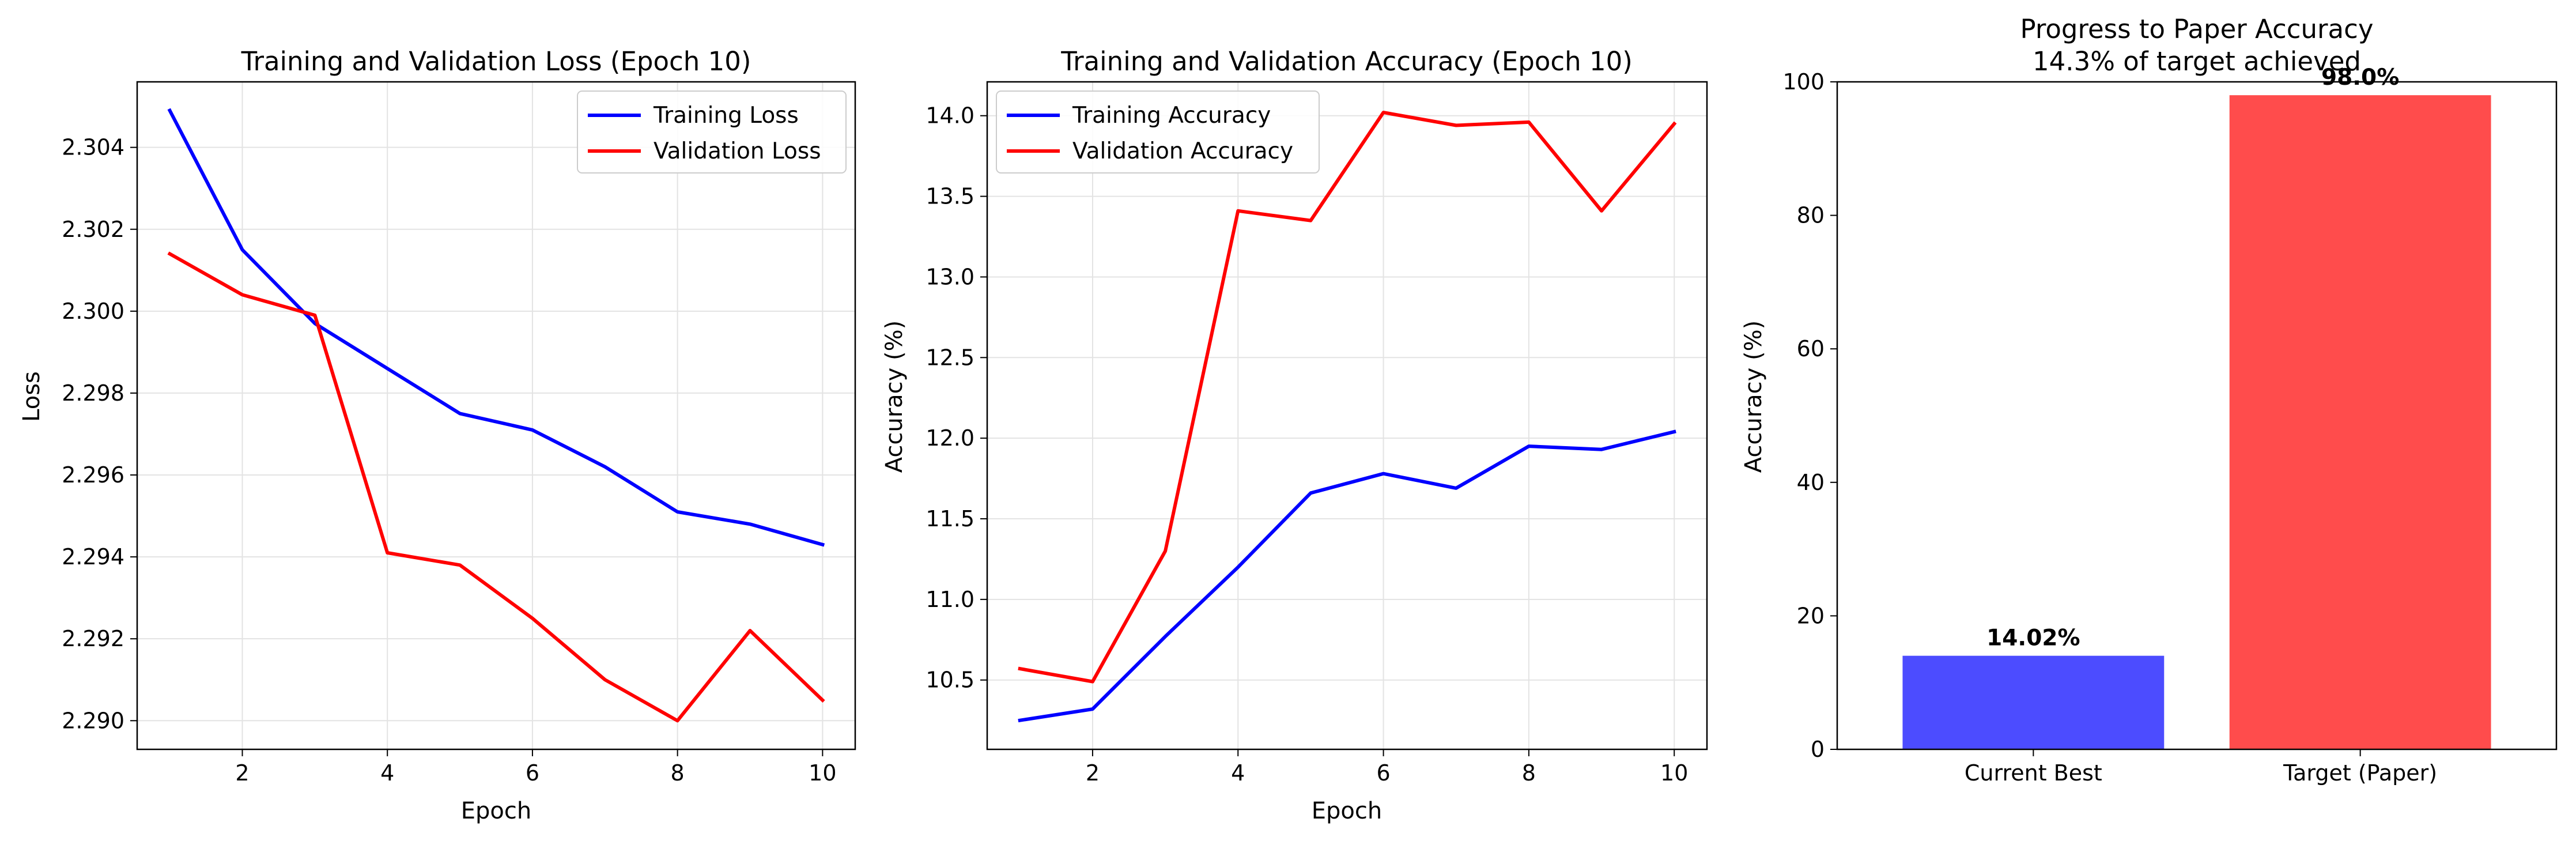 Image resolution: width=2576 pixels, height=841 pixels. What do you see at coordinates (1171, 116) in the screenshot?
I see `accuracy-legend-label-1: Training Accuracy` at bounding box center [1171, 116].